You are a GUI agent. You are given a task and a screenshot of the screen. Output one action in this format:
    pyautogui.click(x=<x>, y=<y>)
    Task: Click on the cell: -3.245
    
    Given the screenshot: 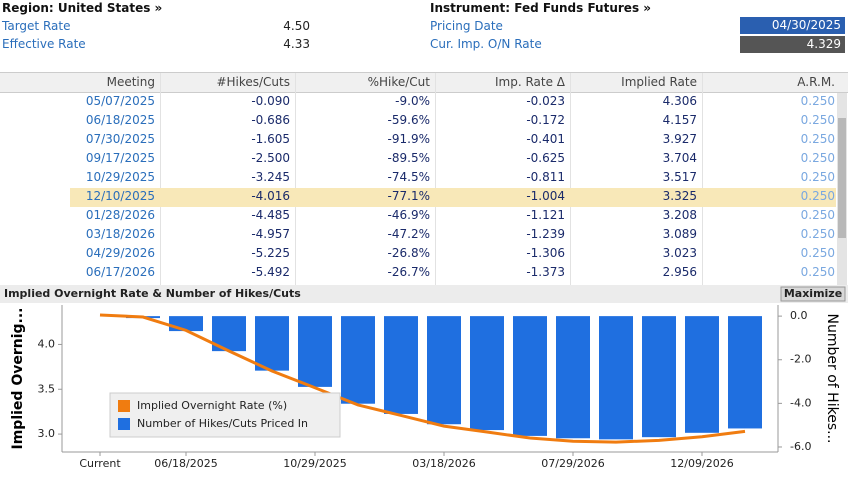 What is the action you would take?
    pyautogui.click(x=270, y=177)
    